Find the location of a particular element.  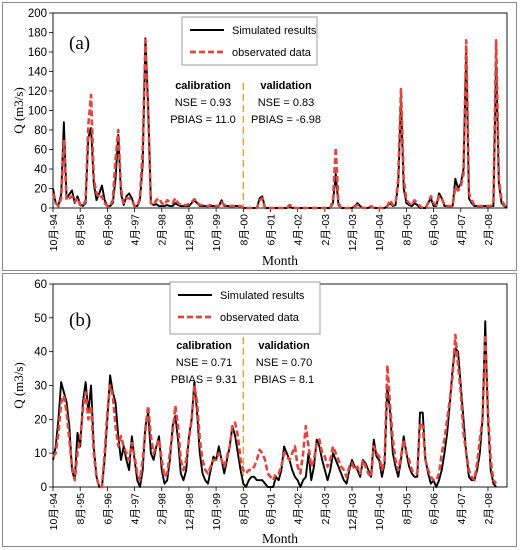

calibration-annotation: NSE = 0.93 is located at coordinates (203, 103).